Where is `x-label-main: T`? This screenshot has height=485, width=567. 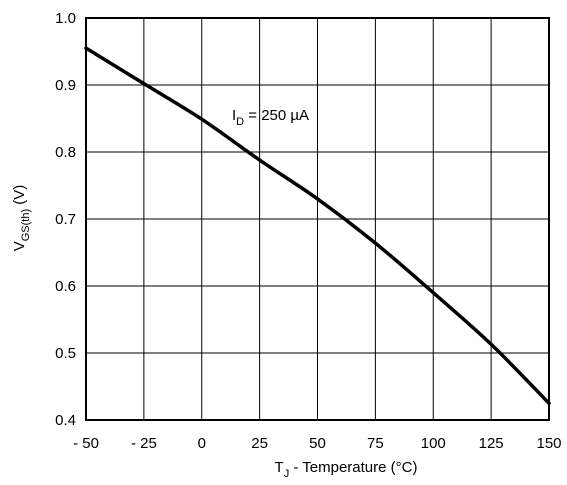 x-label-main: T is located at coordinates (279, 467).